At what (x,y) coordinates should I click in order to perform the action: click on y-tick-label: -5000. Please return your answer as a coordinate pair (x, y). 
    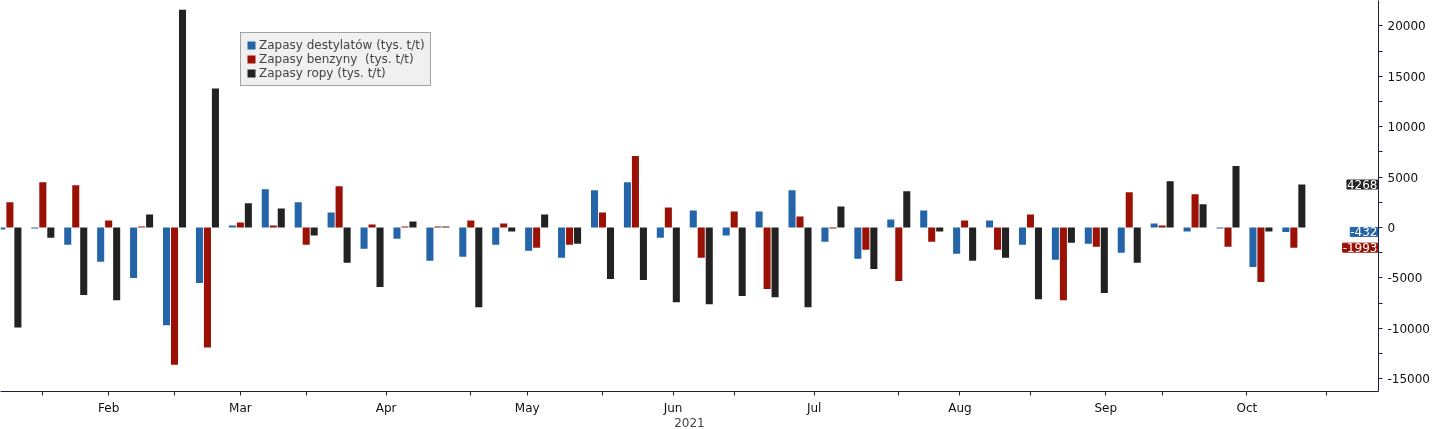
    Looking at the image, I should click on (1405, 278).